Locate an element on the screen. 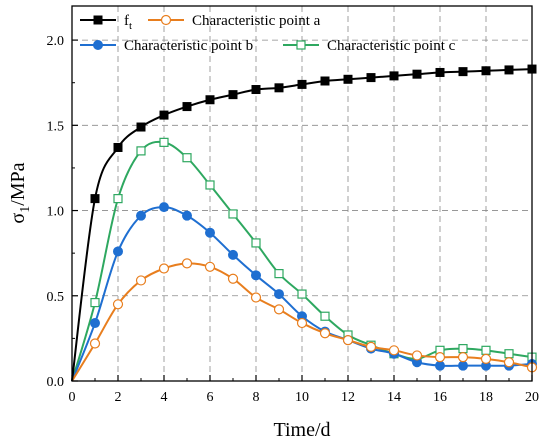 This screenshot has width=550, height=444. y-axis-title-group: σ1/MPa is located at coordinates (20, 192).